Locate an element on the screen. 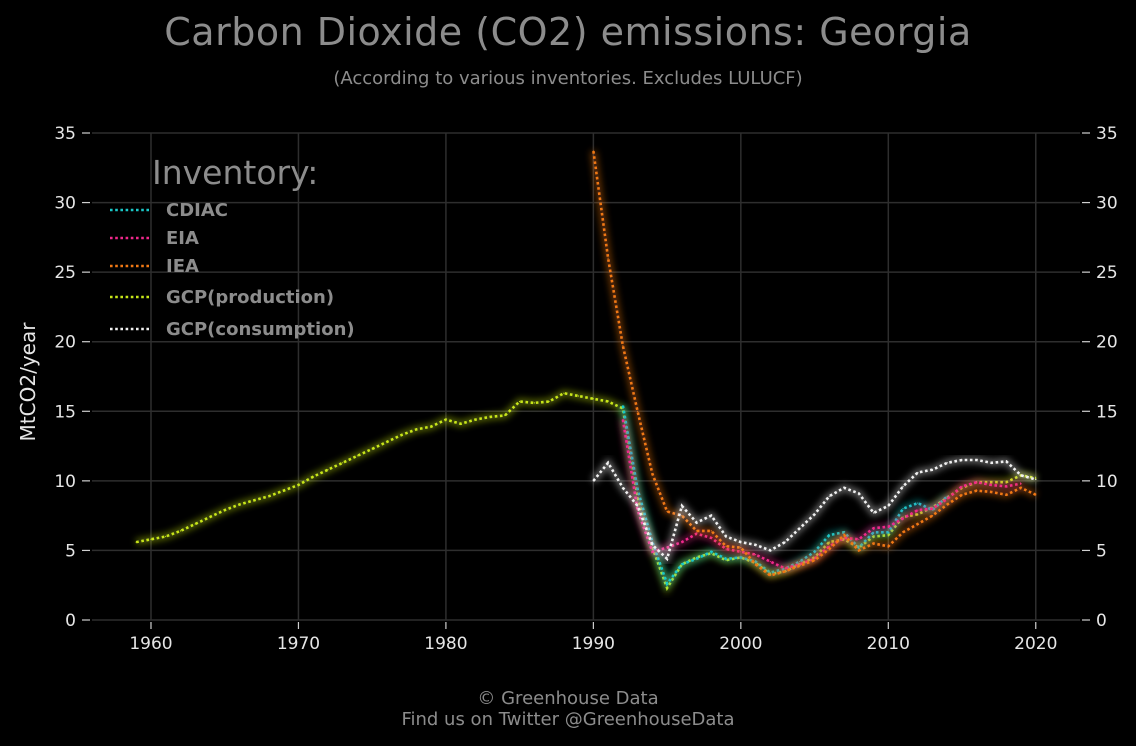  footer-twitter: Find us on Twitter @GreenhouseData is located at coordinates (568, 719).